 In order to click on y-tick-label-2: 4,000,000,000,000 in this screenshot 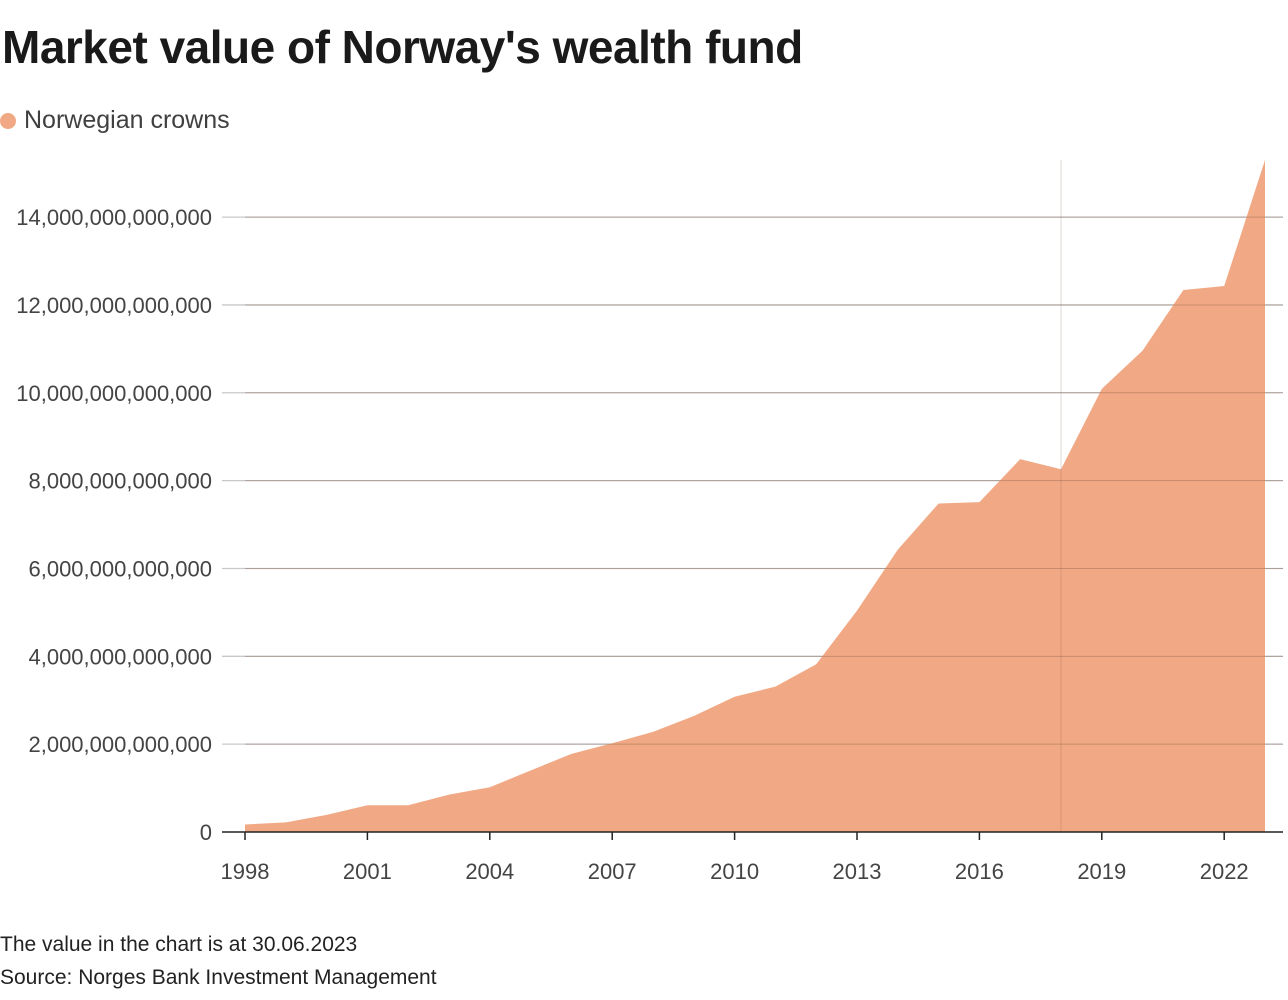, I will do `click(120, 656)`.